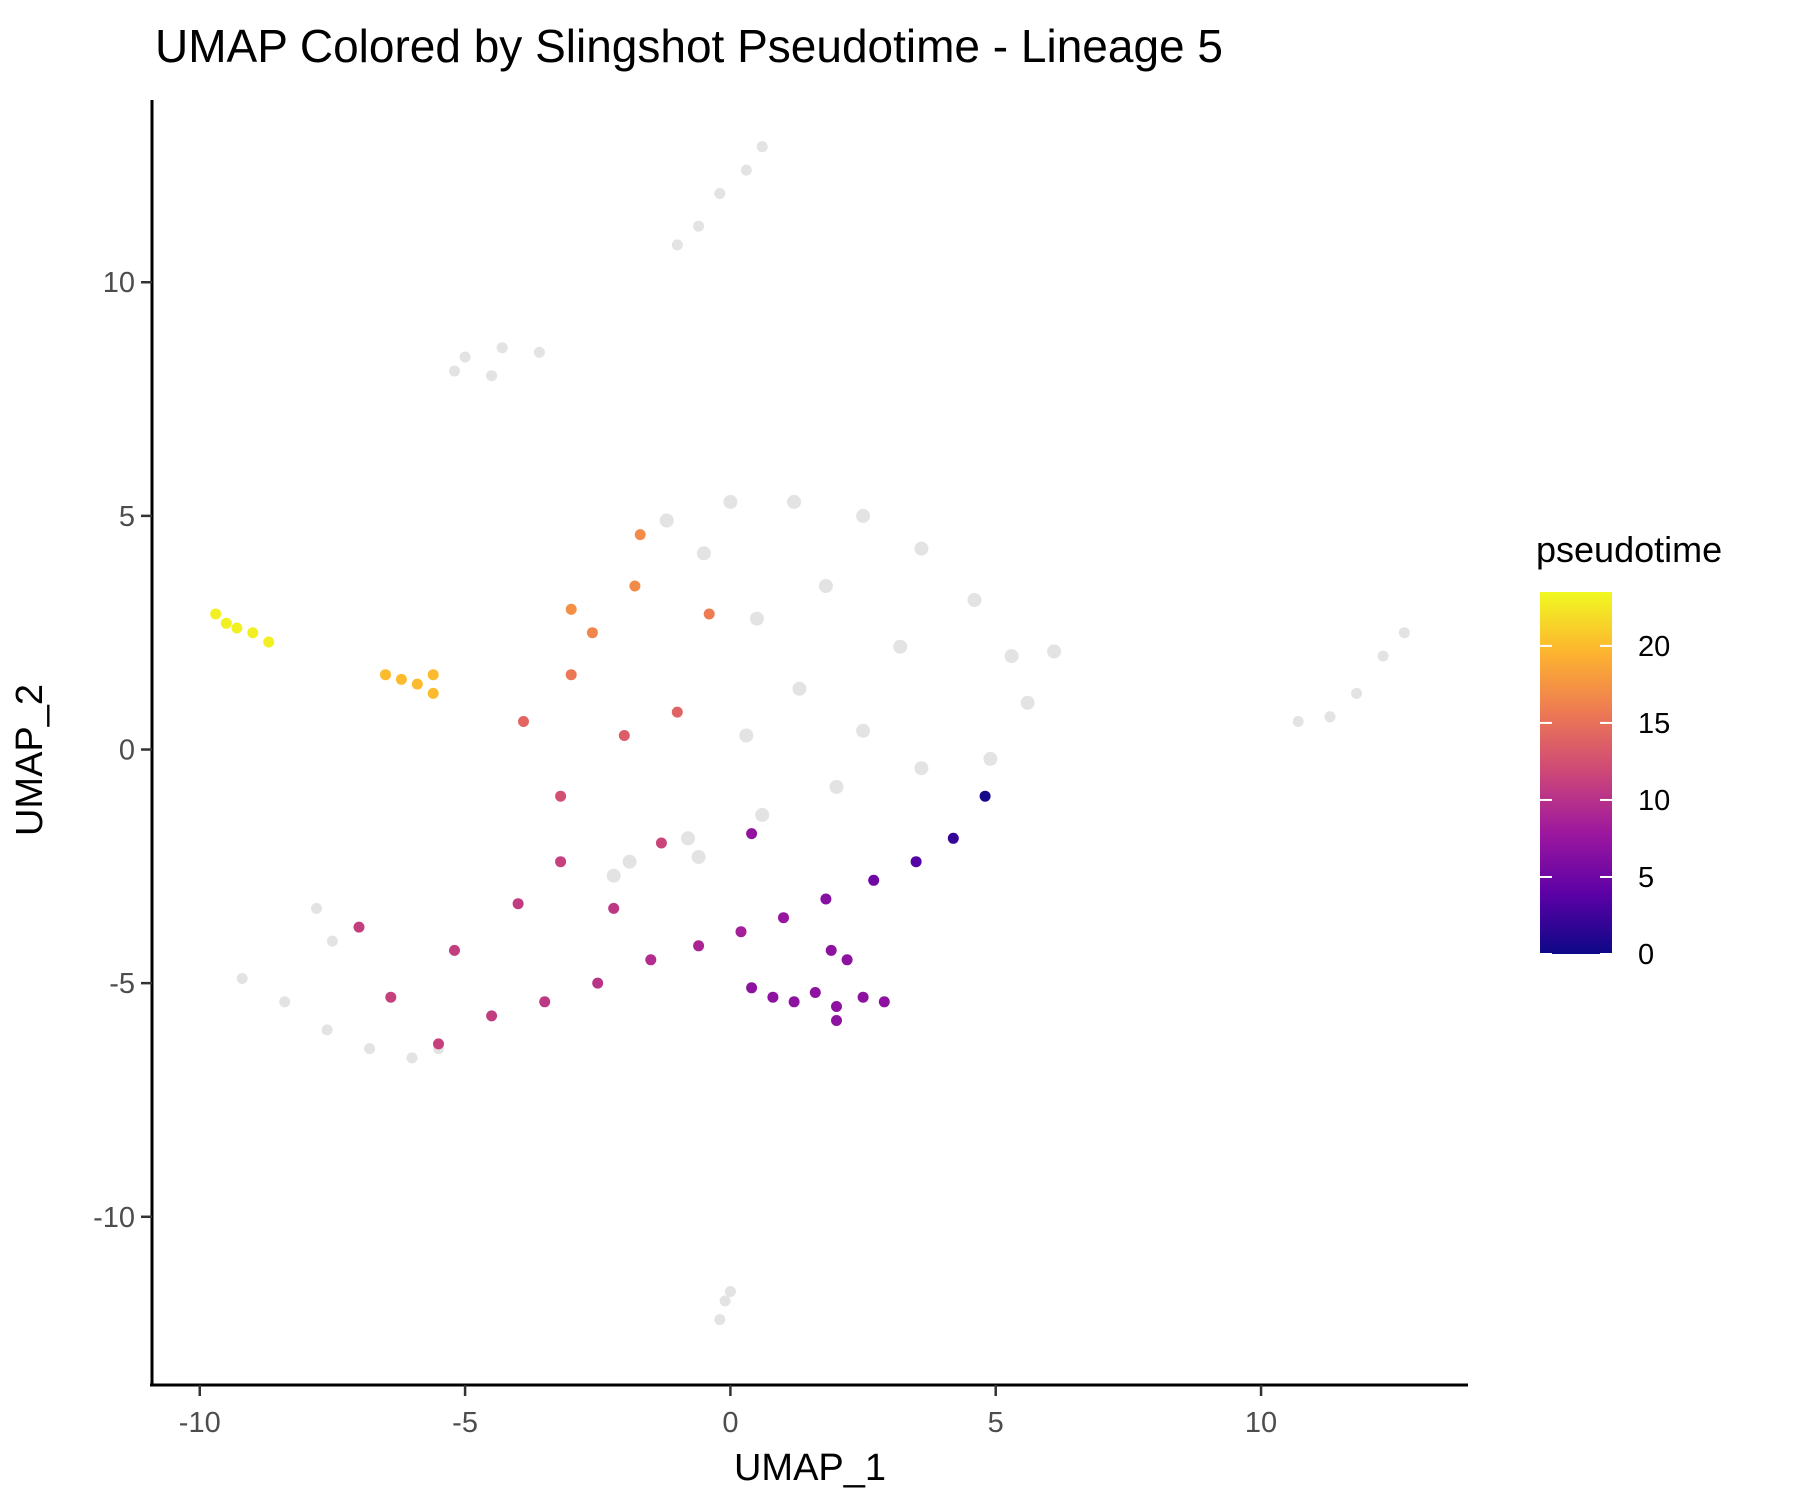 This screenshot has height=1500, width=1800. I want to click on y-tick-label: -5, so click(122, 984).